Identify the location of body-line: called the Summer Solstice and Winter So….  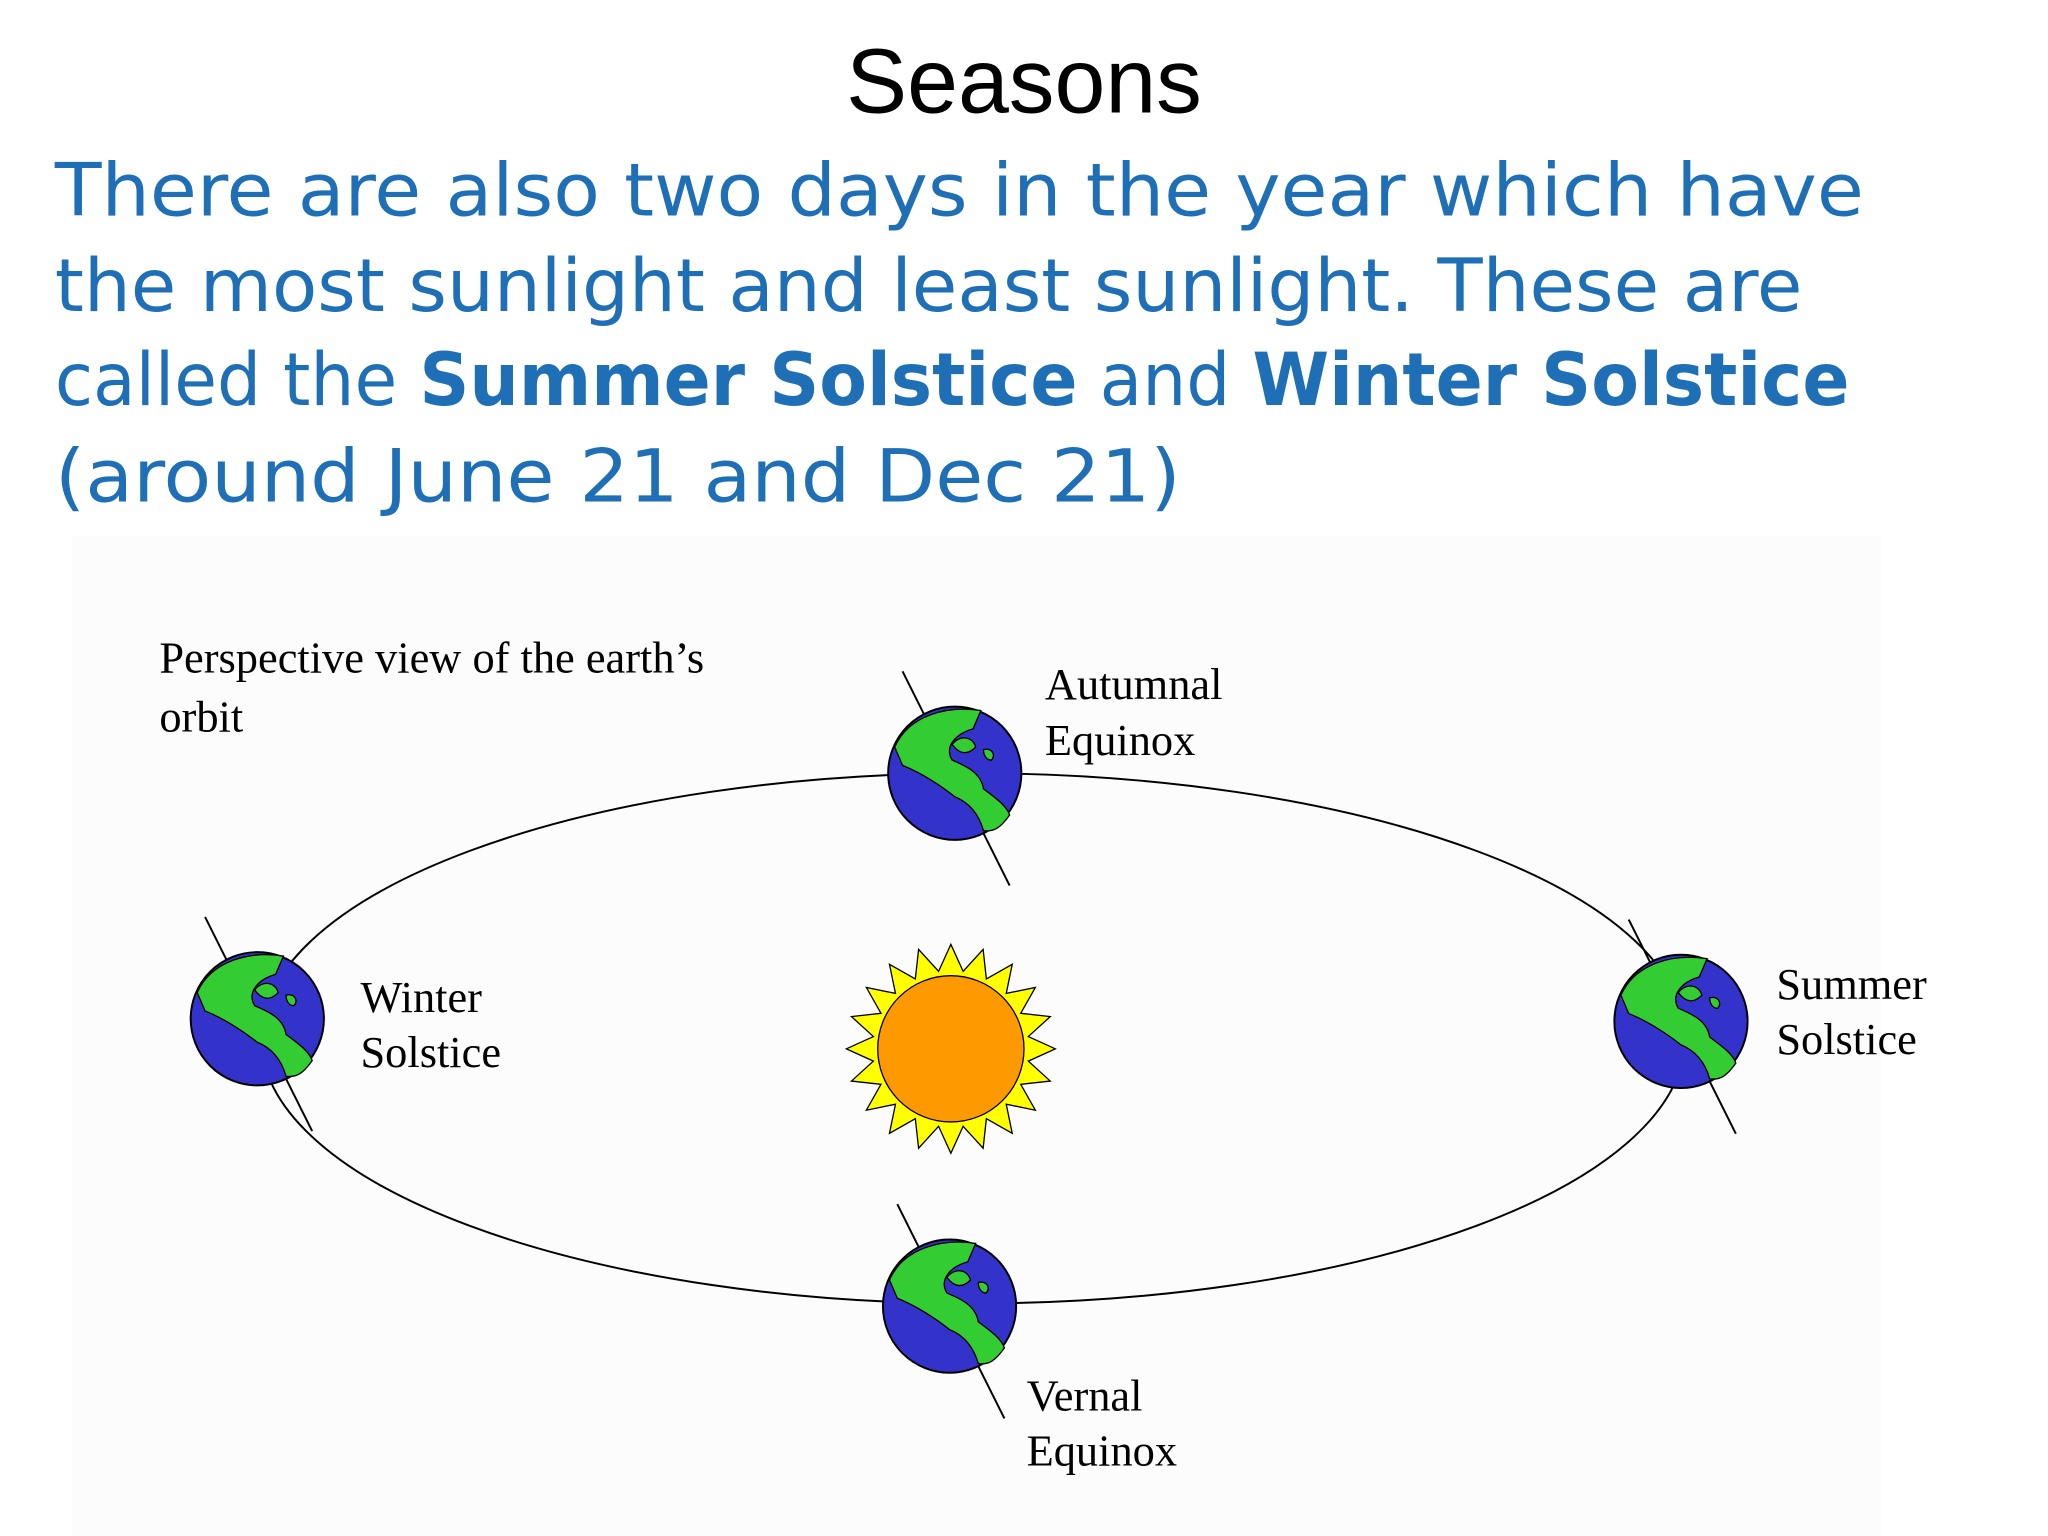
(952, 380).